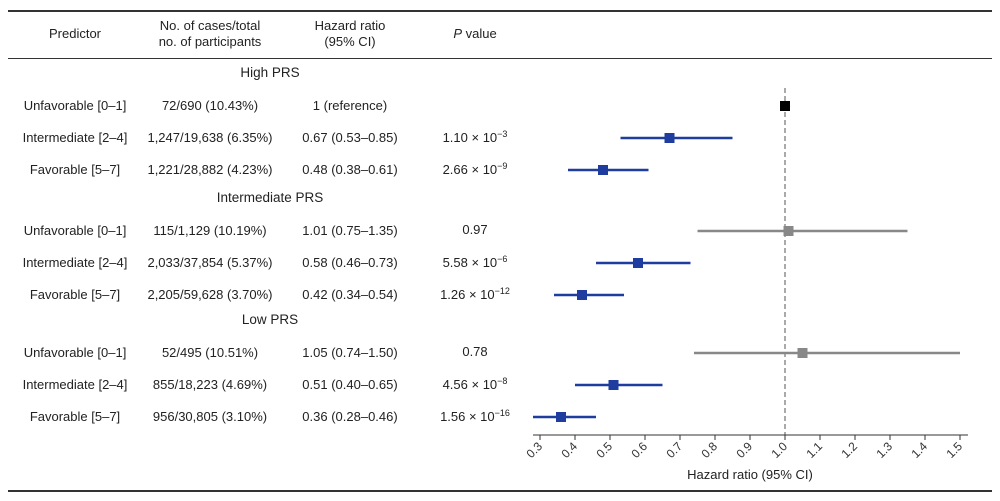 This screenshot has width=1000, height=501. I want to click on header-pvalue-rest: value, so click(479, 33).